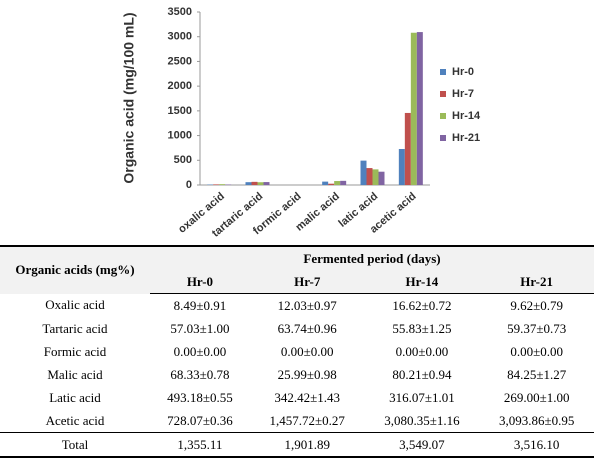  Describe the element at coordinates (372, 257) in the screenshot. I see `group-header: Fermented period (days)` at that location.